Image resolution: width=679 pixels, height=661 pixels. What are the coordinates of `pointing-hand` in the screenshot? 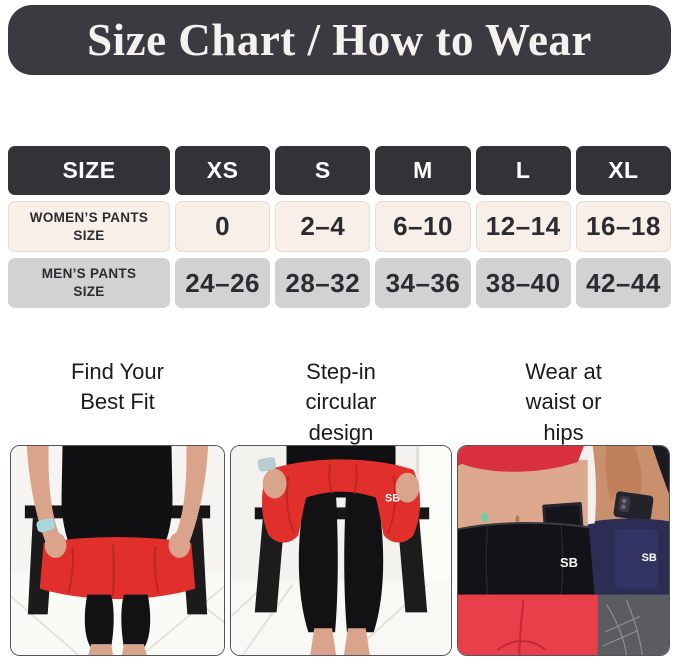 It's located at (484, 501).